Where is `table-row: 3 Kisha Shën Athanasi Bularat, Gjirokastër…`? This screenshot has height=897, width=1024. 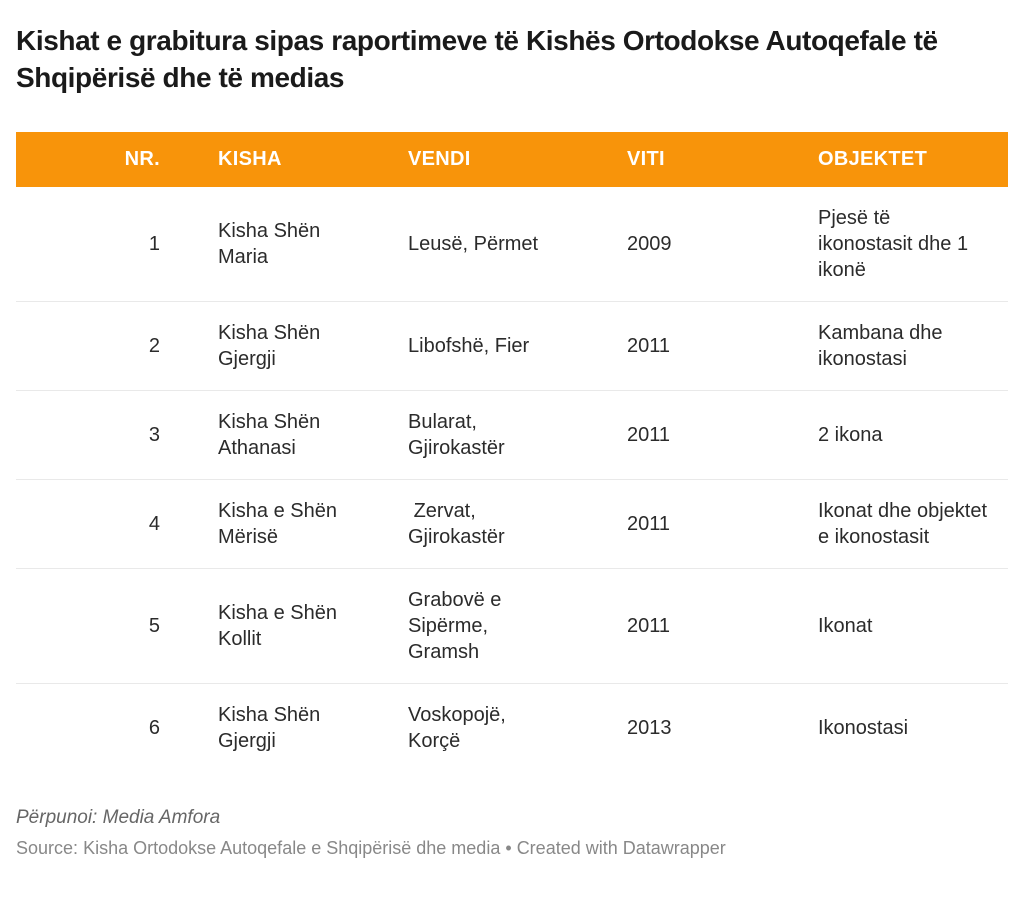 table-row: 3 Kisha Shën Athanasi Bularat, Gjirokastër… is located at coordinates (512, 435).